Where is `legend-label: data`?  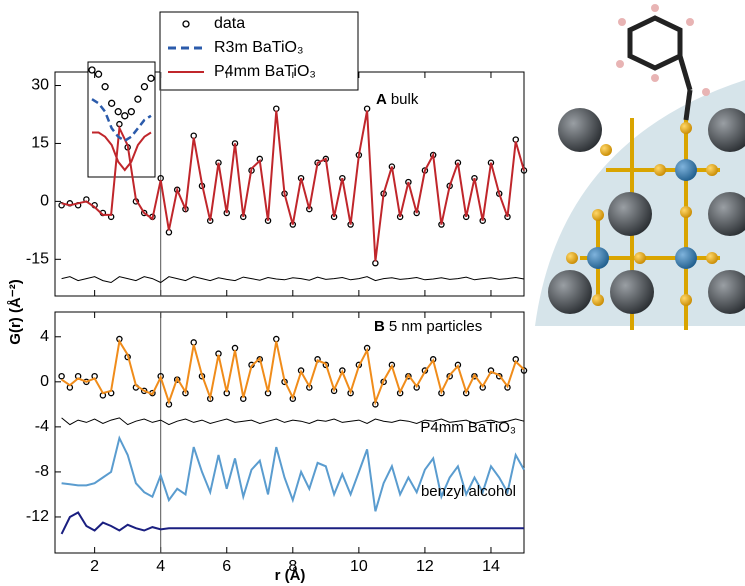
legend-label: data is located at coordinates (229, 23).